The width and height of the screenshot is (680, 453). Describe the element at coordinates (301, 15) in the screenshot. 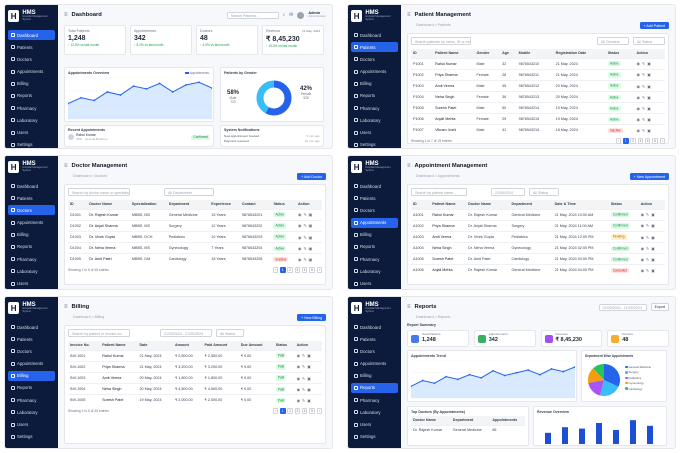

I see `avatar` at that location.